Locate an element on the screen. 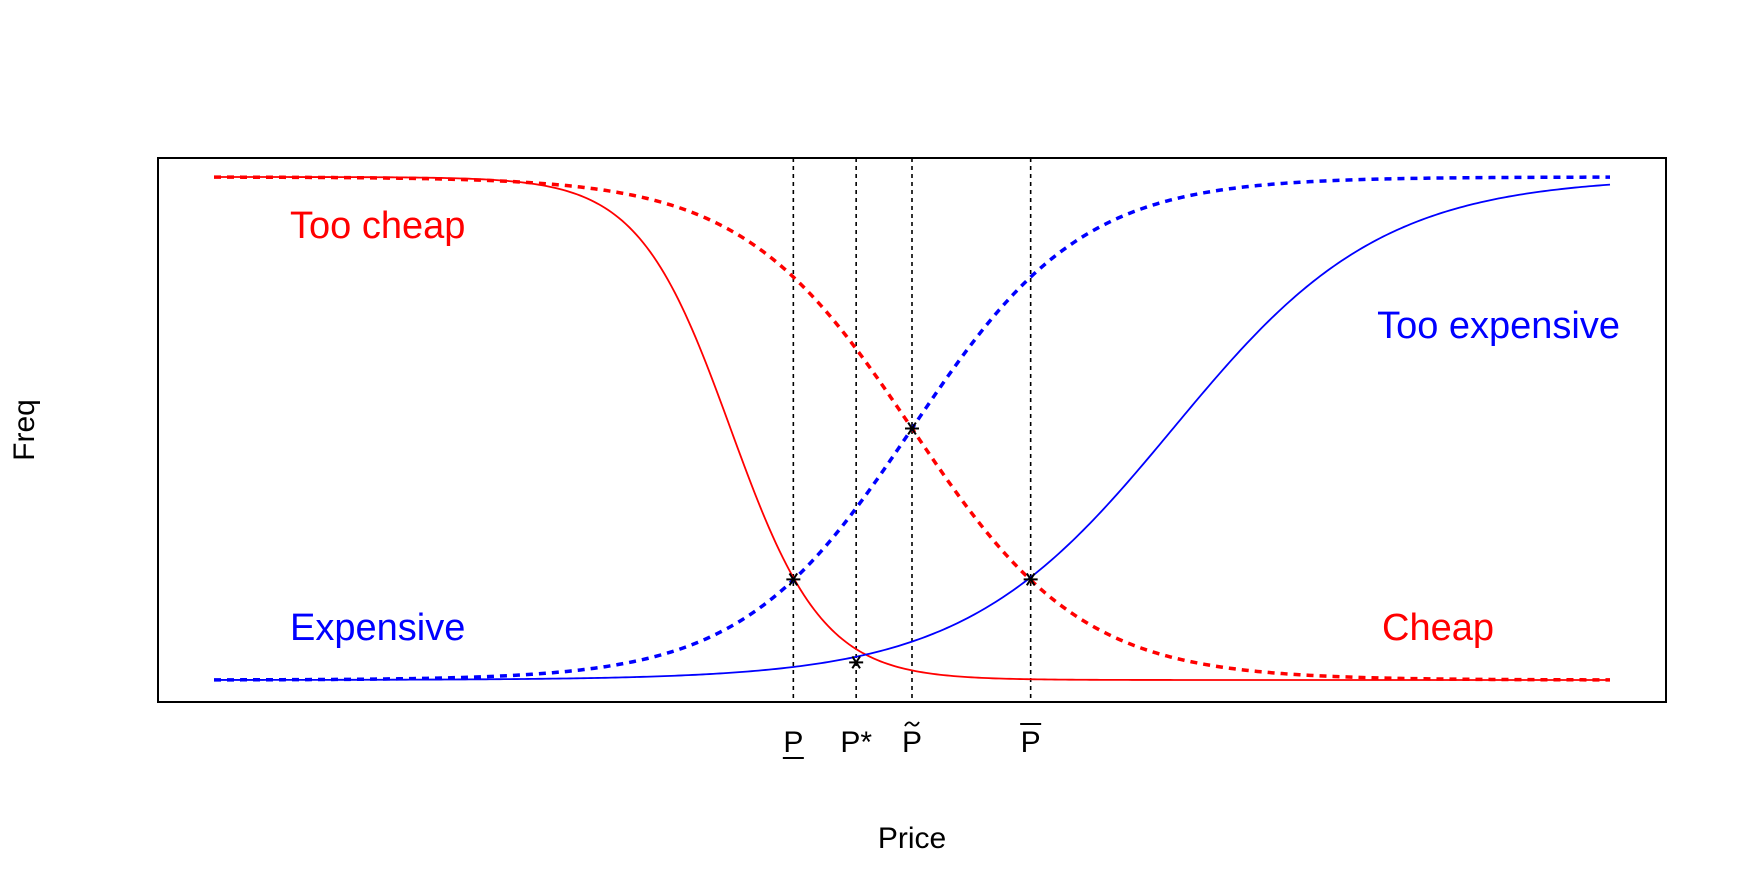  tick-label-1: P is located at coordinates (793, 742).